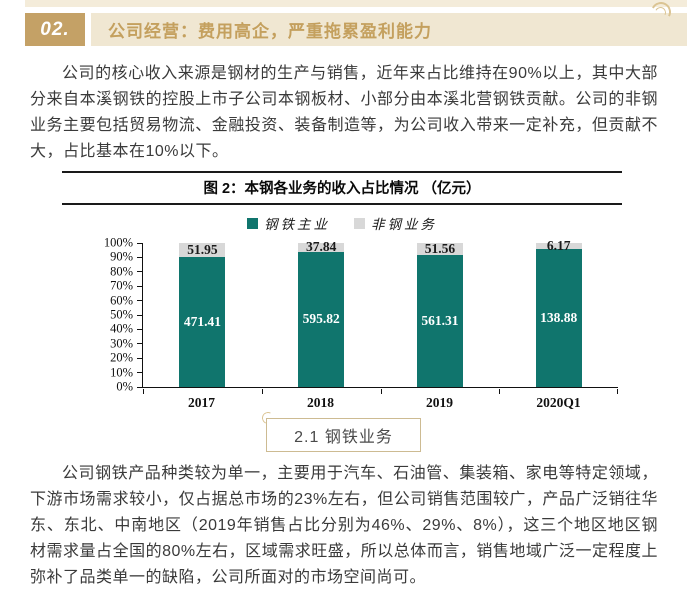 The width and height of the screenshot is (687, 594). What do you see at coordinates (121, 328) in the screenshot?
I see `y-tick-label: 40%` at bounding box center [121, 328].